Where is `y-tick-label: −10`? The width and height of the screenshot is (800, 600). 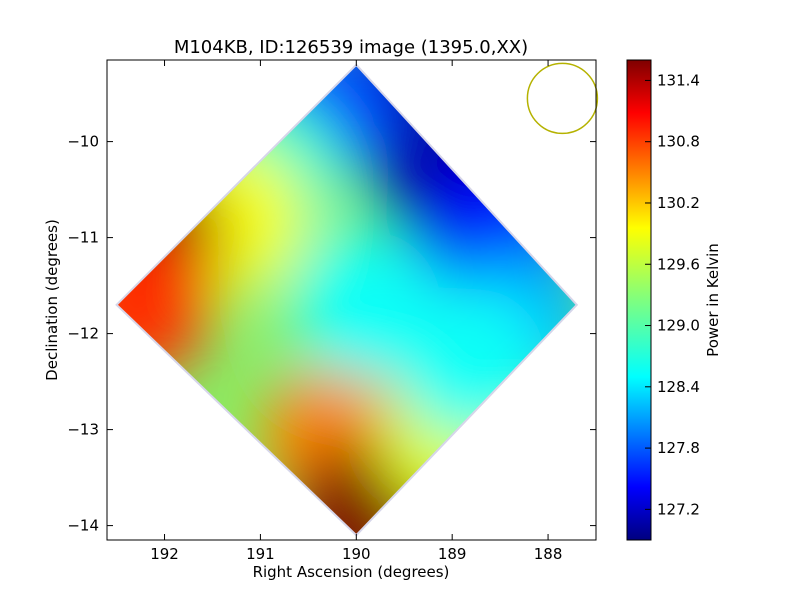 y-tick-label: −10 is located at coordinates (83, 142).